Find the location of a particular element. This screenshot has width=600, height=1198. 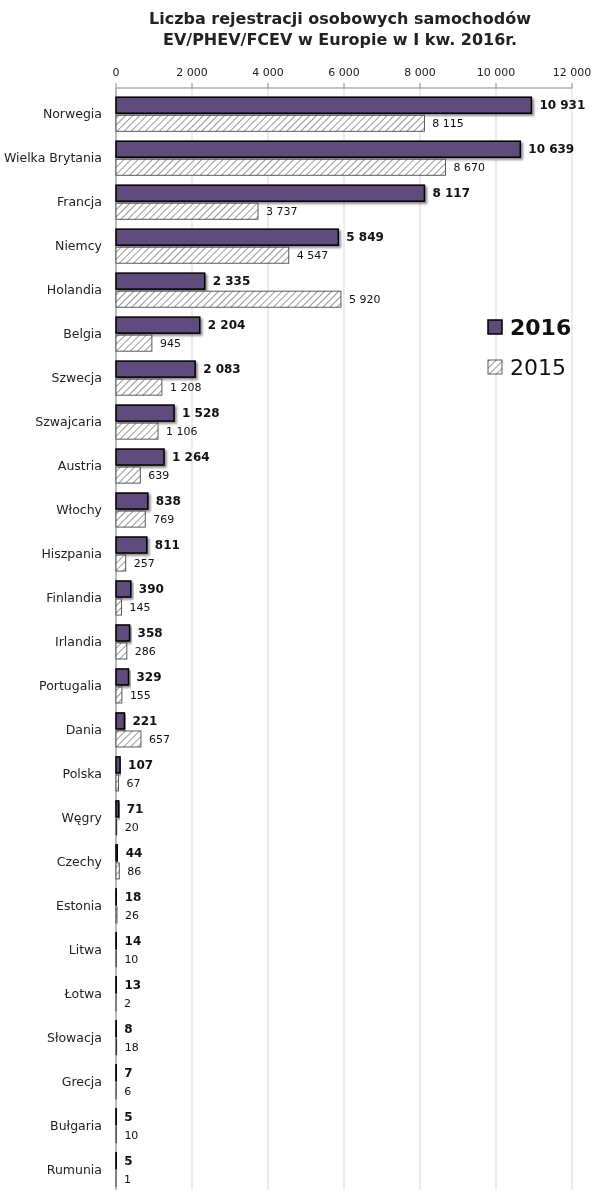

data-label: 1 208 is located at coordinates (185, 388).